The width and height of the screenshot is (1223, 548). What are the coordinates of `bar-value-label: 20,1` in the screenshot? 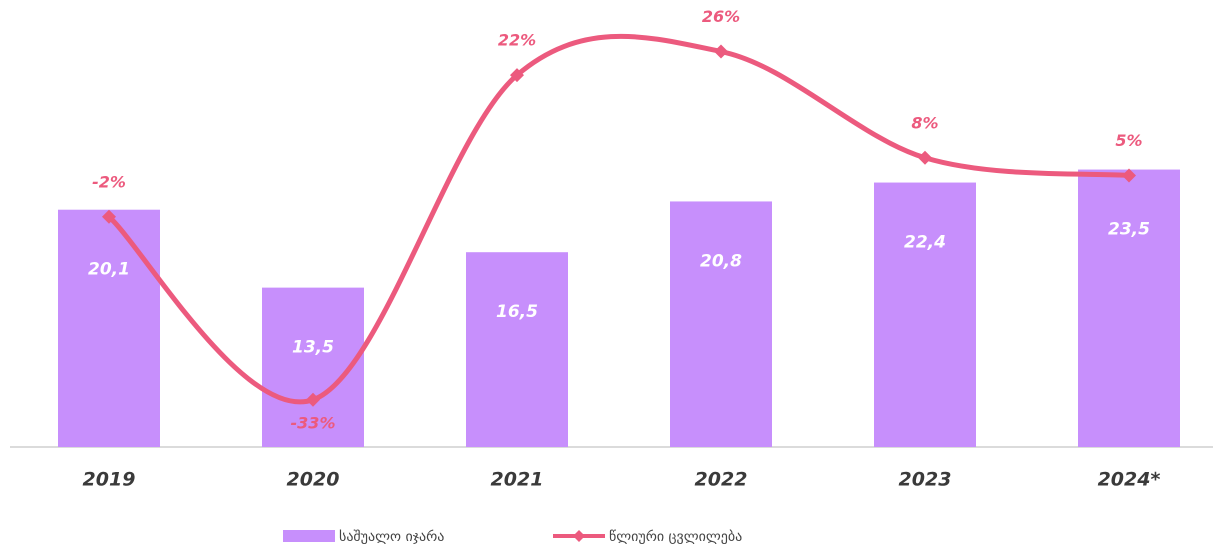 It's located at (109, 270).